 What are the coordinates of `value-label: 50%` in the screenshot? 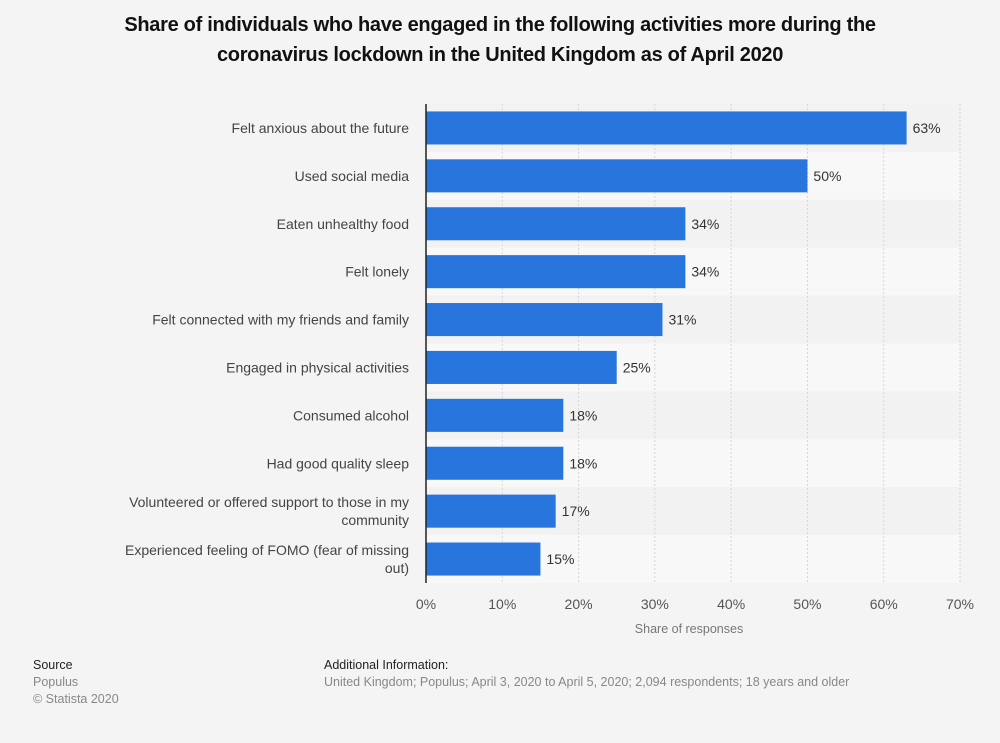 It's located at (827, 176).